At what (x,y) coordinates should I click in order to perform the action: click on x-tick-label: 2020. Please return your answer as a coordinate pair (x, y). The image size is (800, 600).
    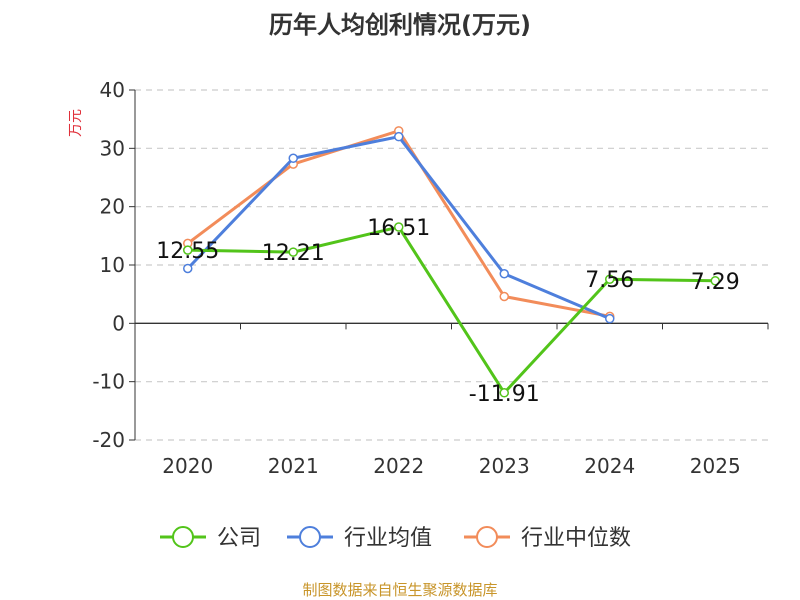
    Looking at the image, I should click on (187, 466).